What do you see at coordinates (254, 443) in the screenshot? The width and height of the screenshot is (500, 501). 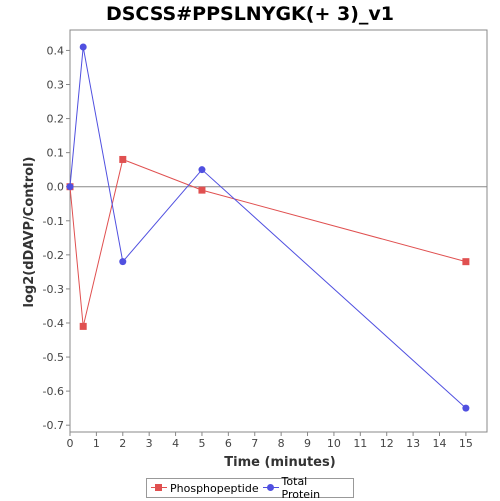 I see `x-tick-label: 7` at bounding box center [254, 443].